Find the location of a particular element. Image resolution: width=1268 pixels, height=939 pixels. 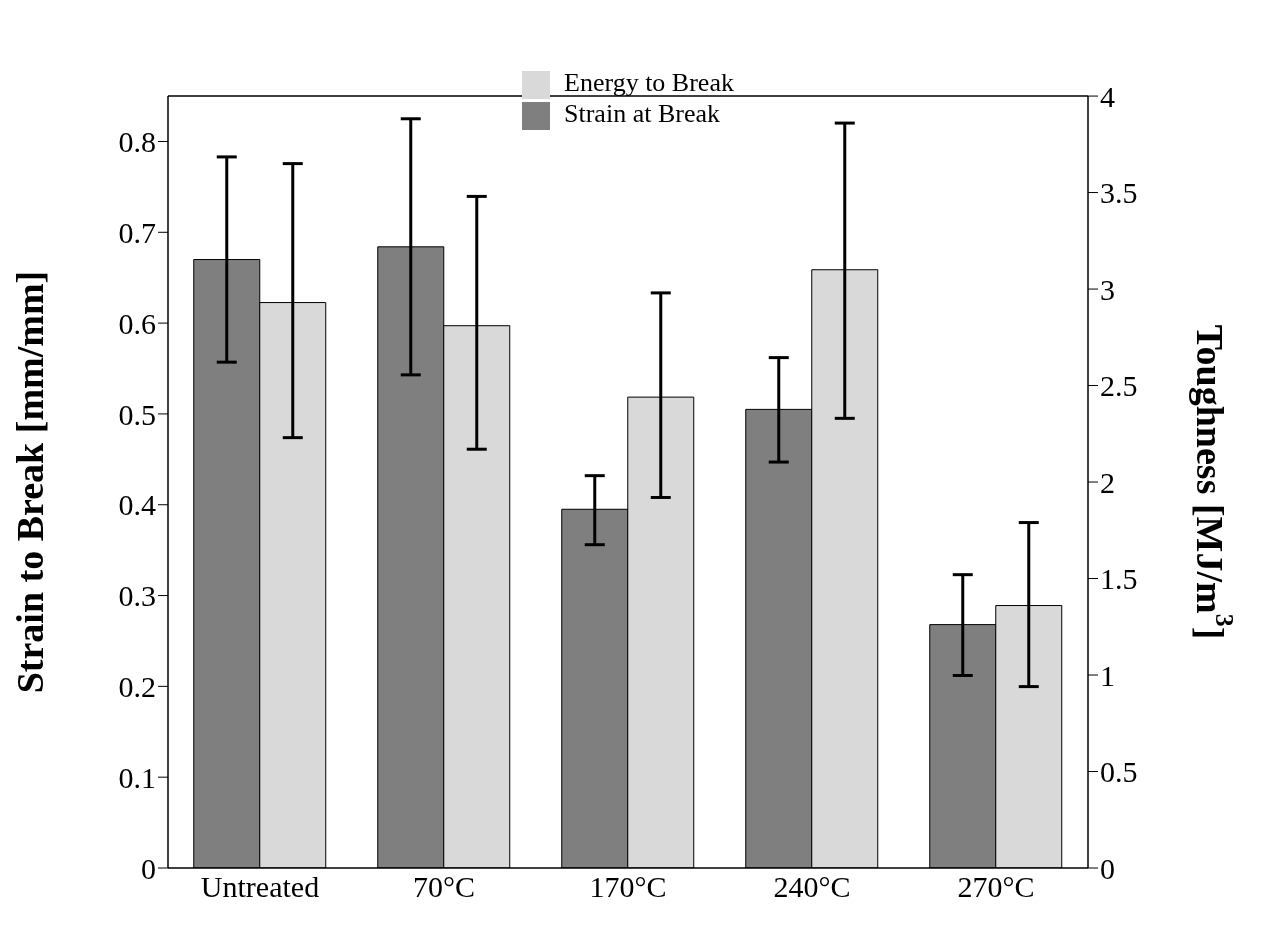

y-tick-label: 0 is located at coordinates (148, 868).